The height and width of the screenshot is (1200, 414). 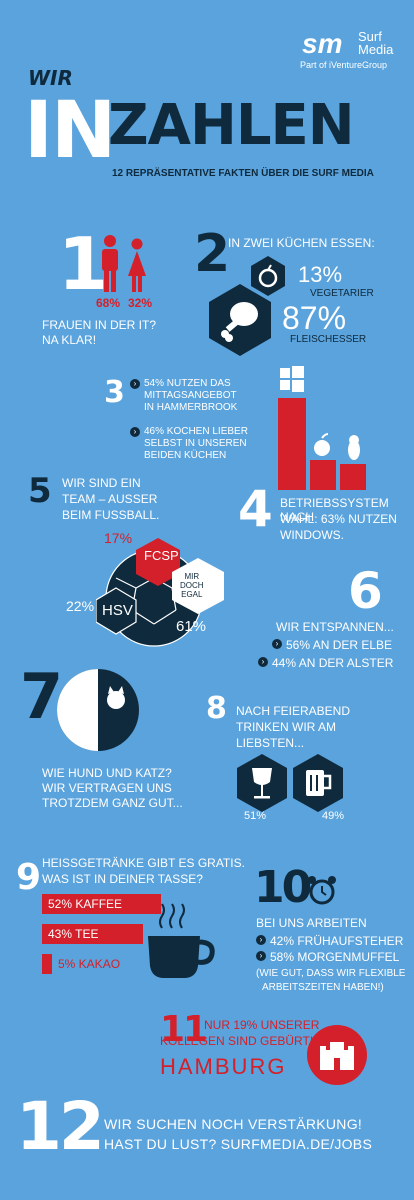 What do you see at coordinates (233, 1124) in the screenshot?
I see `fact12-line1: WIR SUCHEN NOCH VERSTÄRKUNG!` at bounding box center [233, 1124].